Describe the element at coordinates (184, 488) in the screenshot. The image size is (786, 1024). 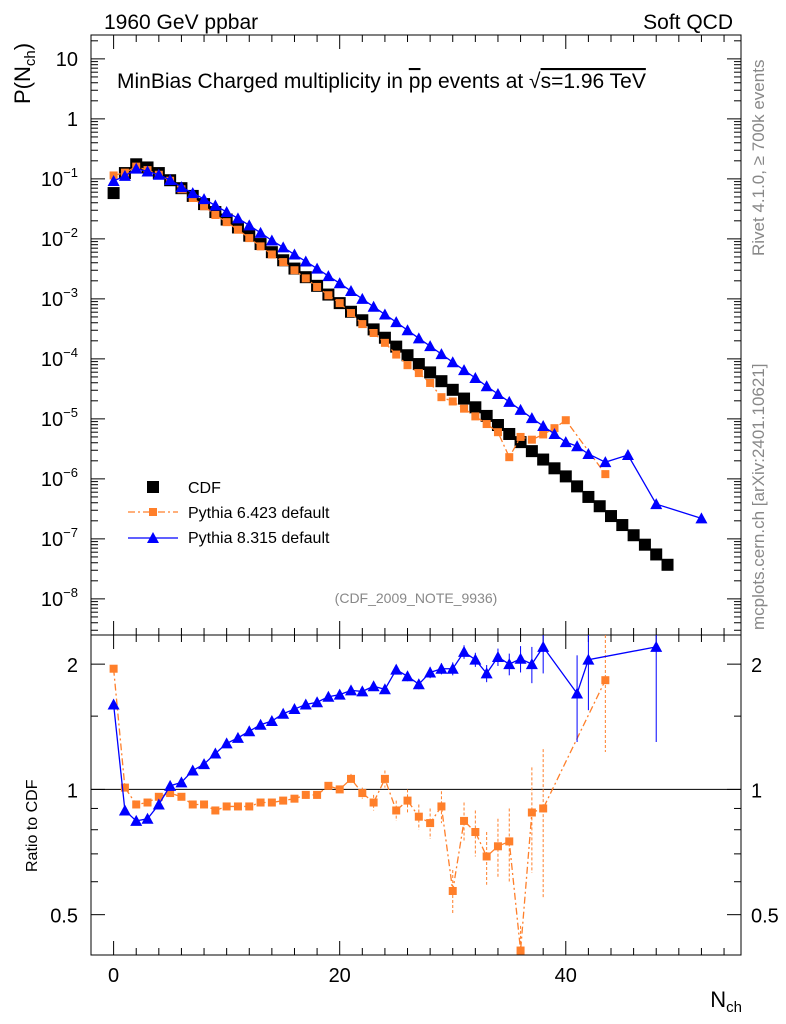
I see `legend-item-cdf: CDF` at that location.